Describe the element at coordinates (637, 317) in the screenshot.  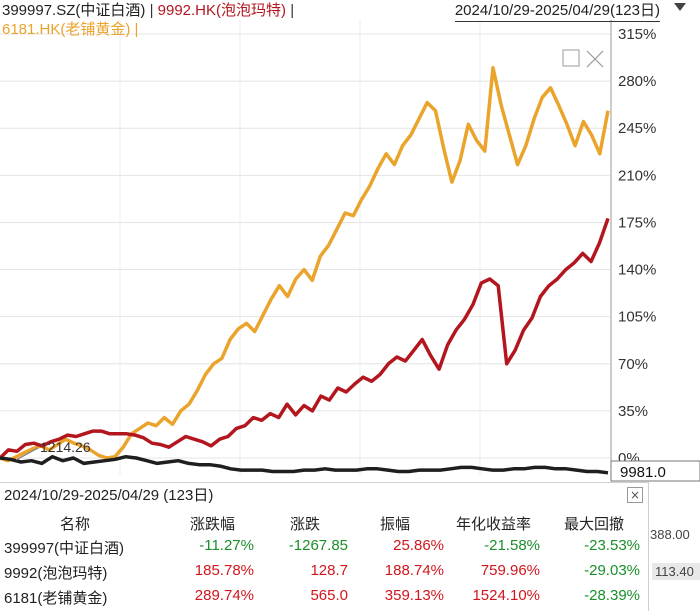
I see `y-tick-label: 105%` at that location.